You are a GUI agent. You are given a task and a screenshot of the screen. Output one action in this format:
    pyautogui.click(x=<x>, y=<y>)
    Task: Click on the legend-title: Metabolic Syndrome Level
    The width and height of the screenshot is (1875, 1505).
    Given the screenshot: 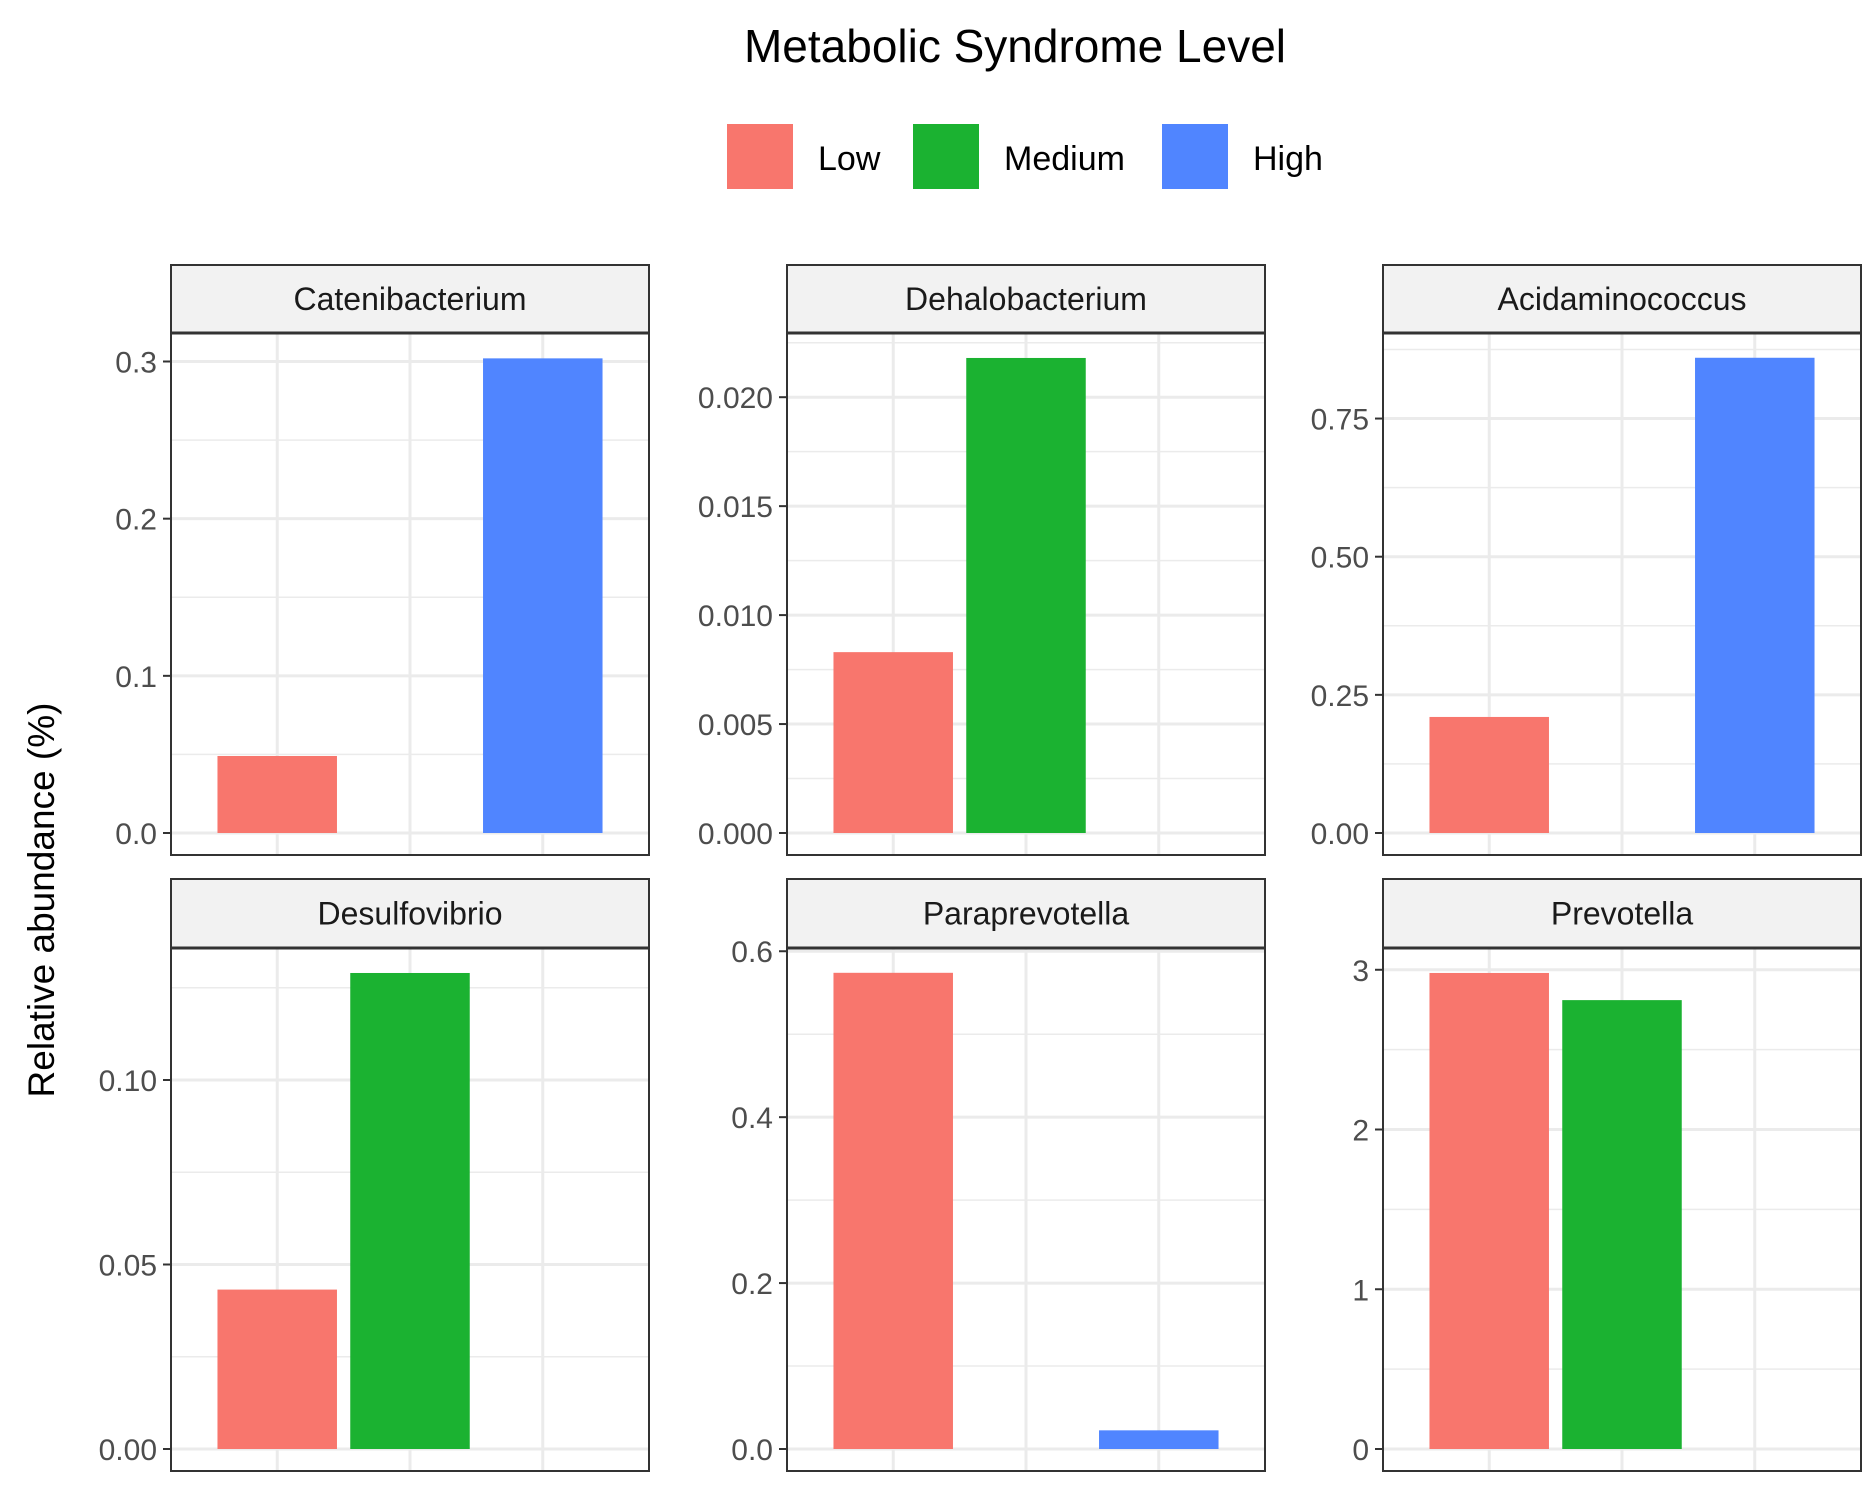 What is the action you would take?
    pyautogui.click(x=1015, y=46)
    